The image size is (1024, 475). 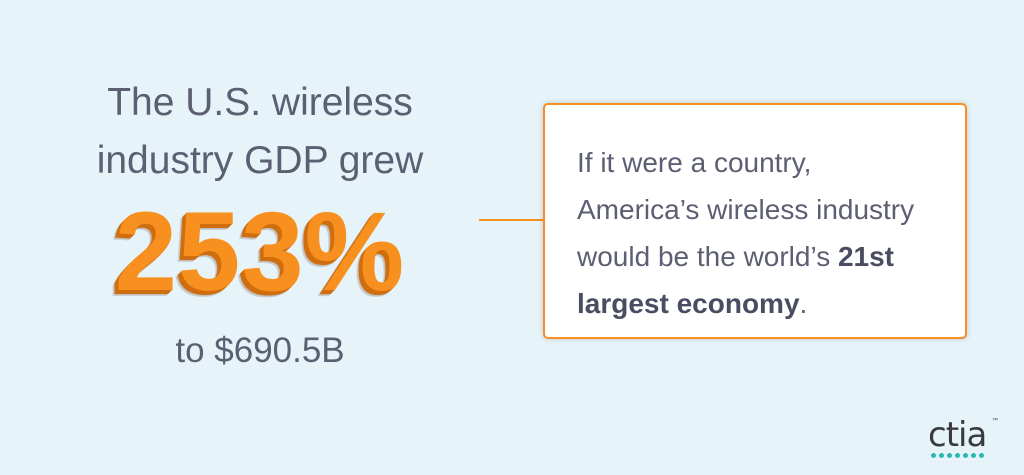 What do you see at coordinates (688, 303) in the screenshot?
I see `callout-emphasis: largest economy` at bounding box center [688, 303].